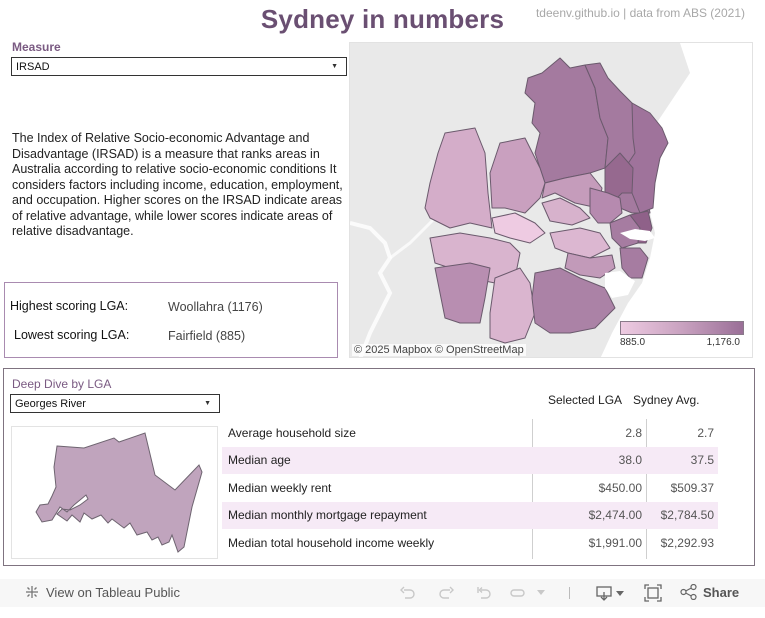 The image size is (765, 618). Describe the element at coordinates (615, 542) in the screenshot. I see `selected-value: $1,991.00` at that location.